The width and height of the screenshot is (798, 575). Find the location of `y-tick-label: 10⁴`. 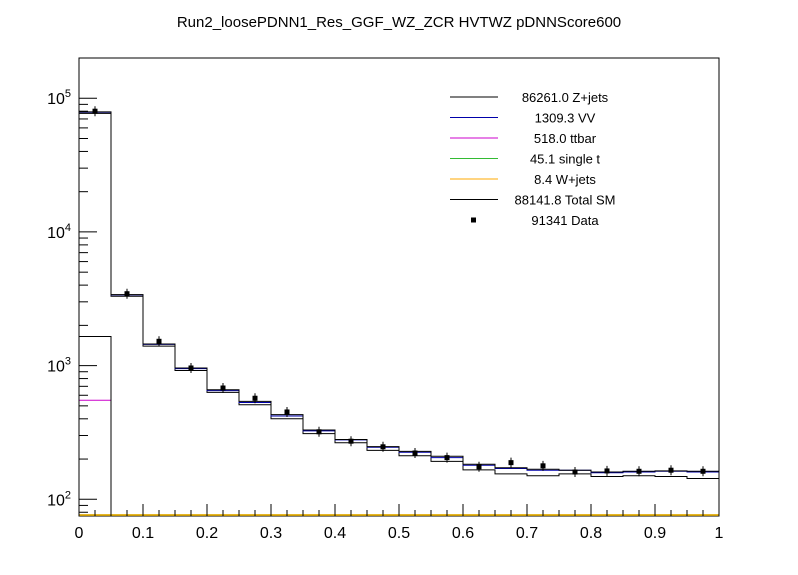

y-tick-label: 10⁴ is located at coordinates (59, 232).